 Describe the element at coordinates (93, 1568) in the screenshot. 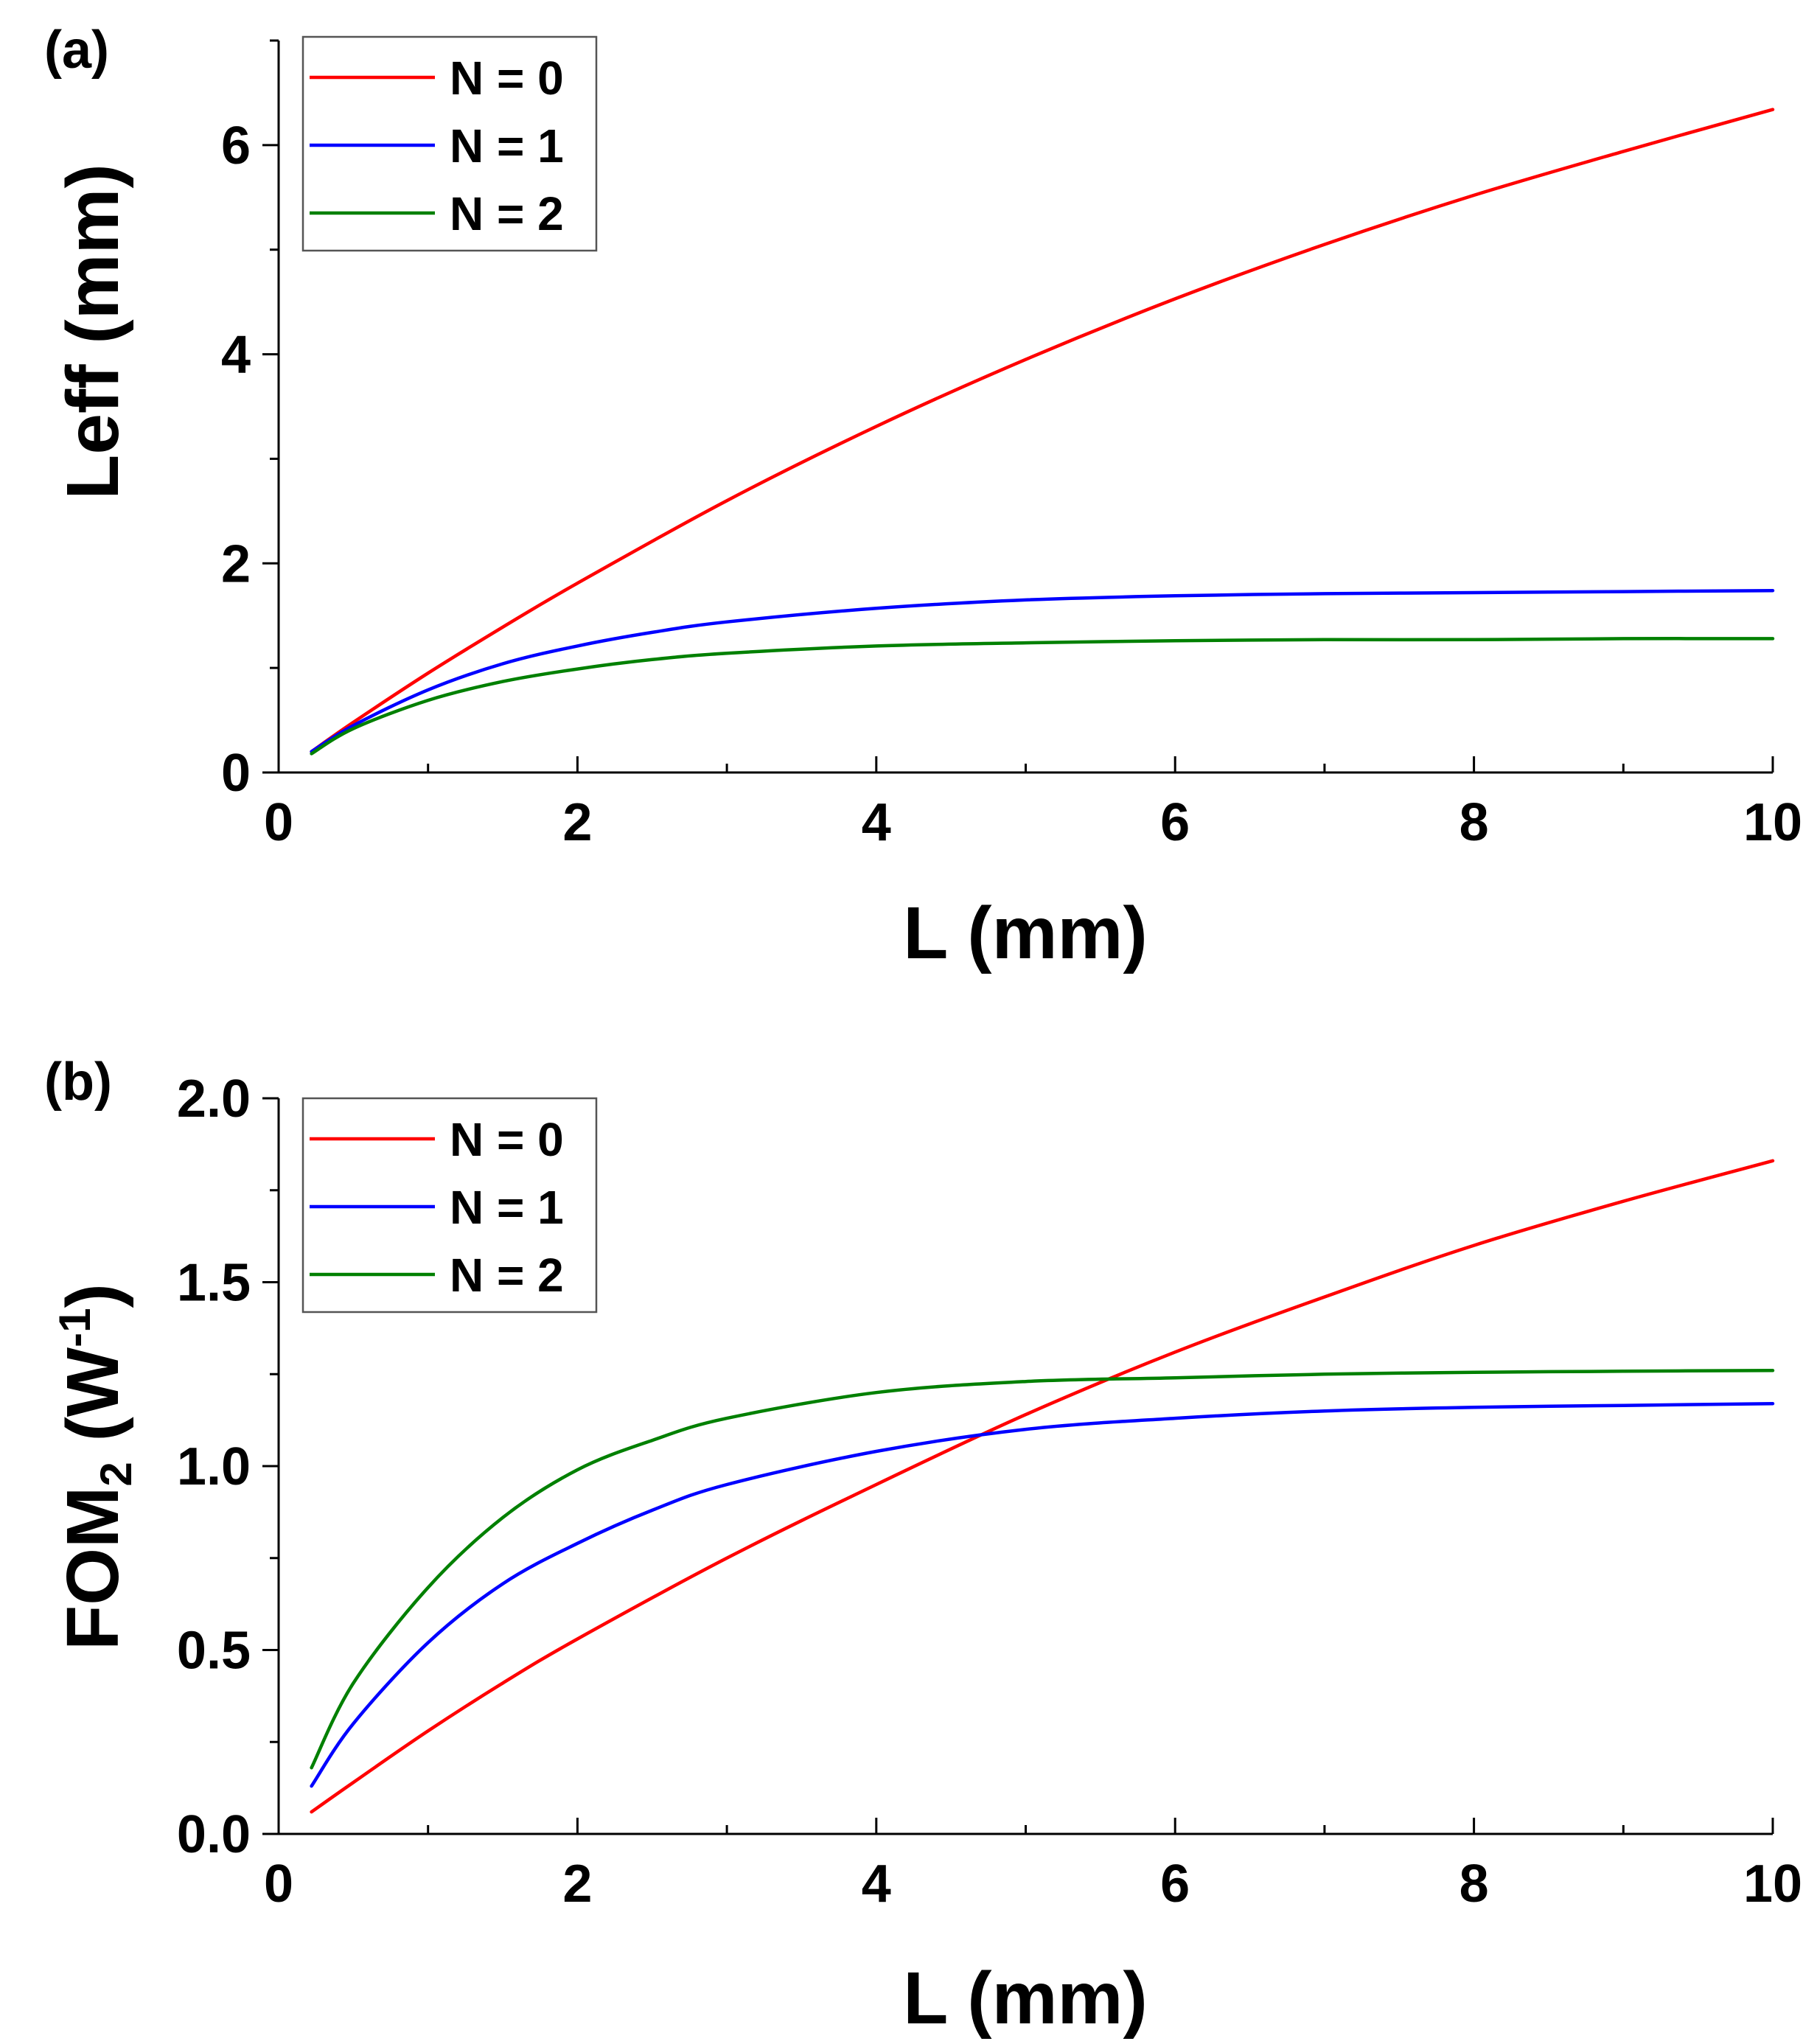

I see `panel-b-y-title-main: FOM` at that location.